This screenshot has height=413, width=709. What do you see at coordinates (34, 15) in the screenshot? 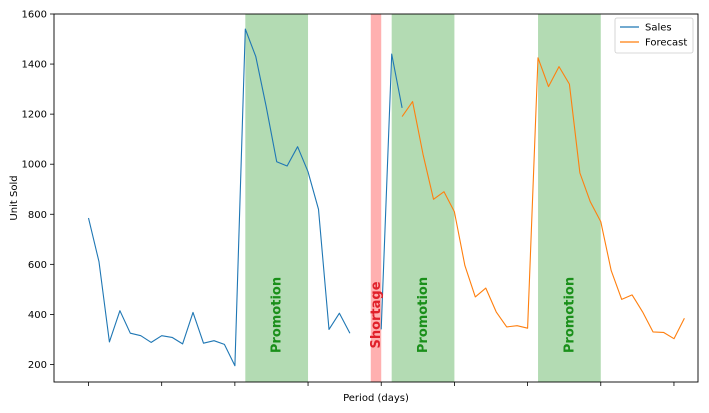
I see `y-tick-label: 1600` at bounding box center [34, 15].